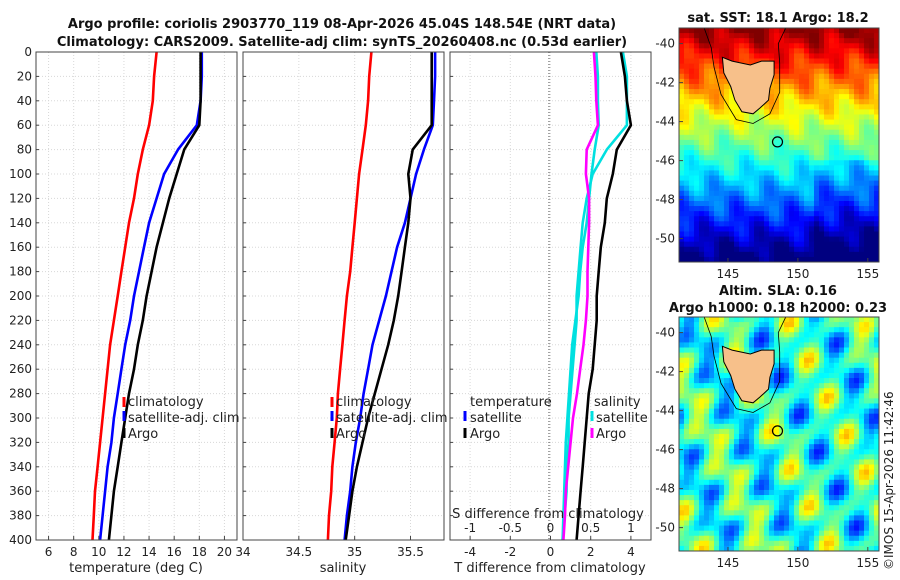 Image resolution: width=900 pixels, height=580 pixels. What do you see at coordinates (124, 296) in the screenshot?
I see `series-line-climatology` at bounding box center [124, 296].